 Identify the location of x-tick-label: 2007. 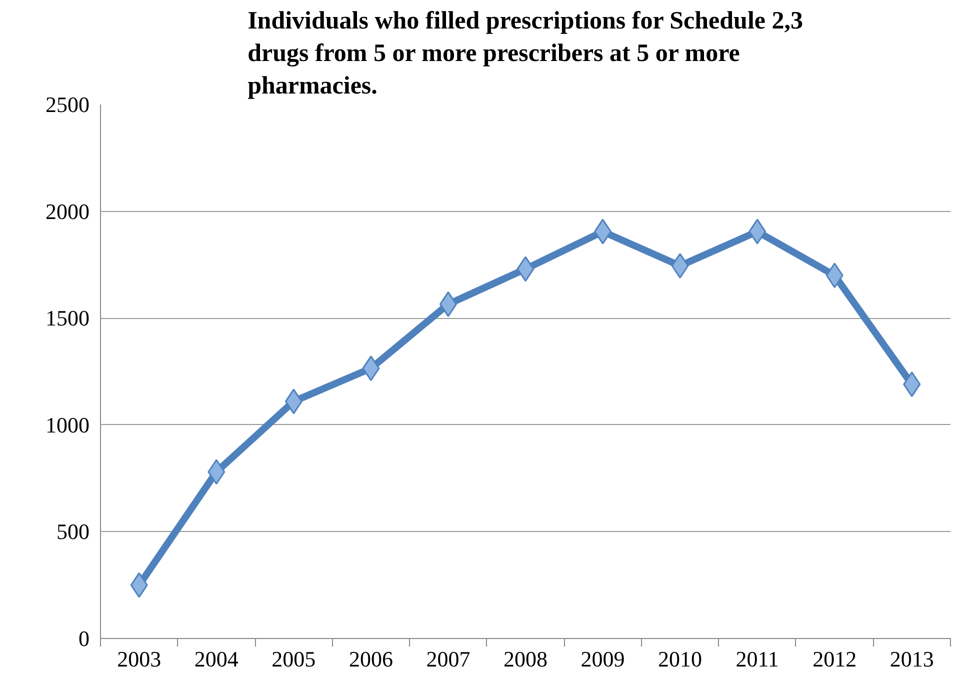
(448, 659).